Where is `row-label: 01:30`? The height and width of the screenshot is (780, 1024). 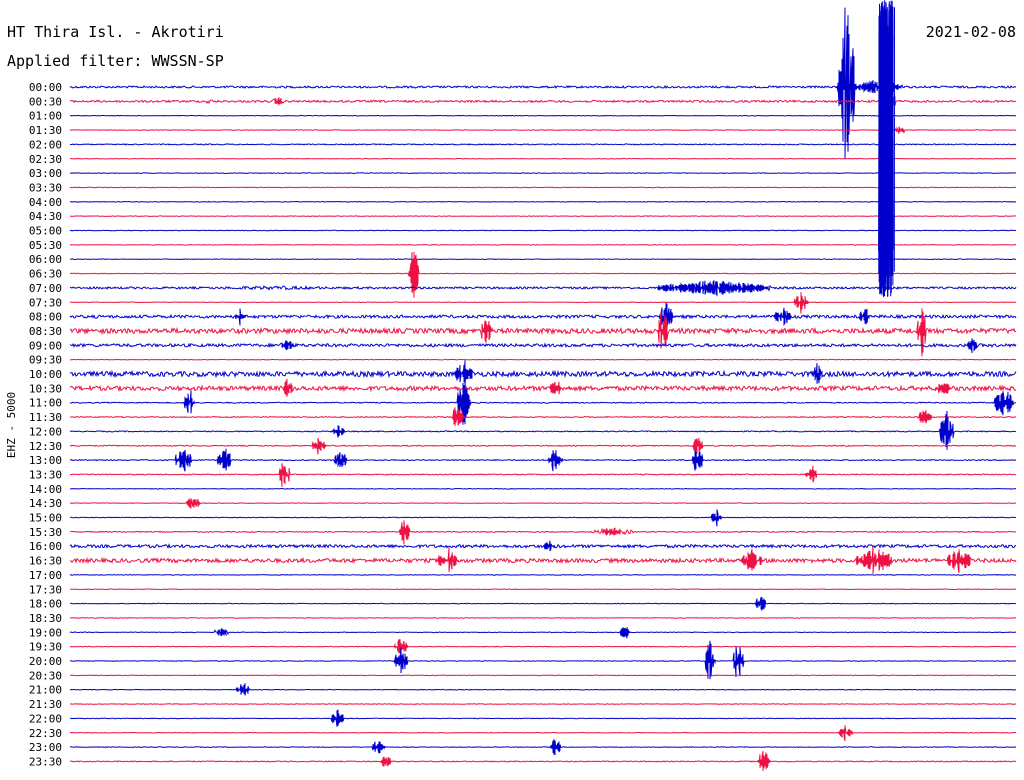
row-label: 01:30 is located at coordinates (45, 130).